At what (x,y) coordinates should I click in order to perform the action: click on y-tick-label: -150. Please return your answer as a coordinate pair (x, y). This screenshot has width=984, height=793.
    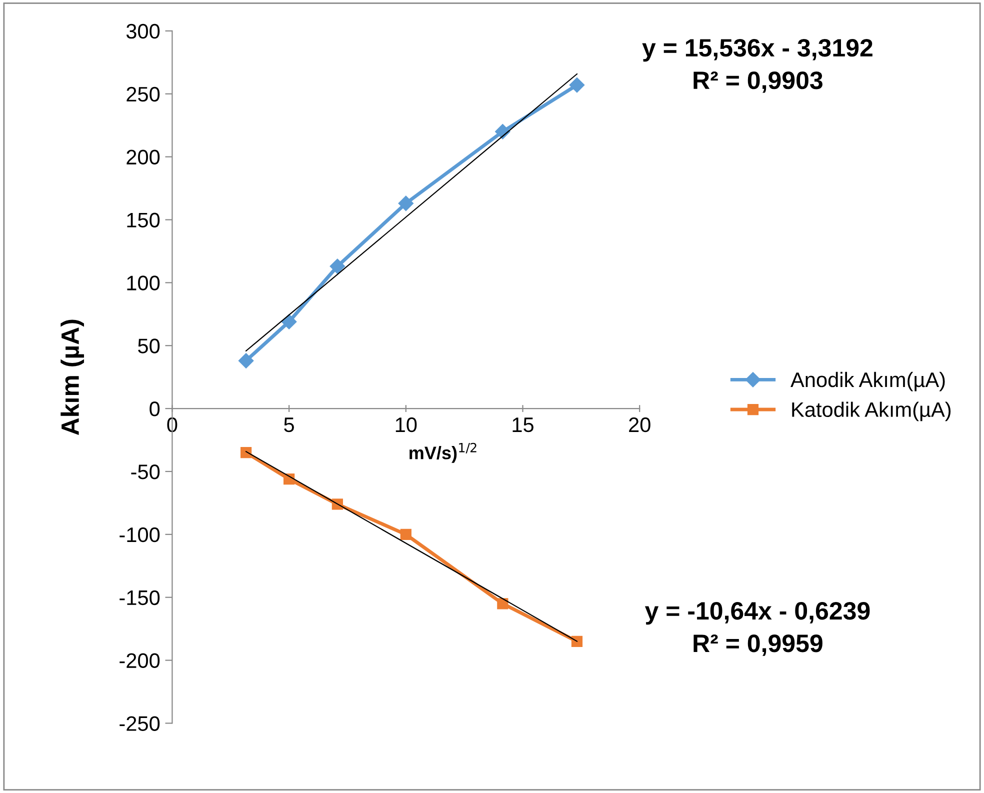
    Looking at the image, I should click on (140, 598).